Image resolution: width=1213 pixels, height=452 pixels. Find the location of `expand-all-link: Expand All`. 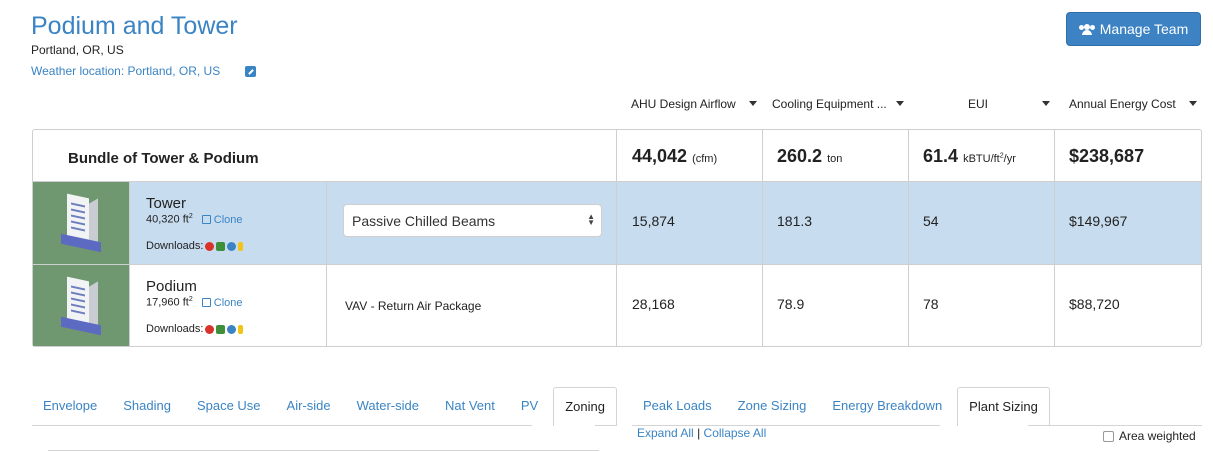

expand-all-link: Expand All is located at coordinates (665, 433).